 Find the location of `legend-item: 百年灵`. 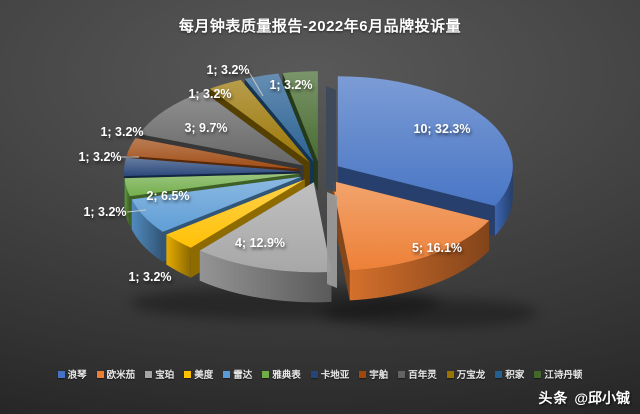

legend-item: 百年灵 is located at coordinates (417, 374).